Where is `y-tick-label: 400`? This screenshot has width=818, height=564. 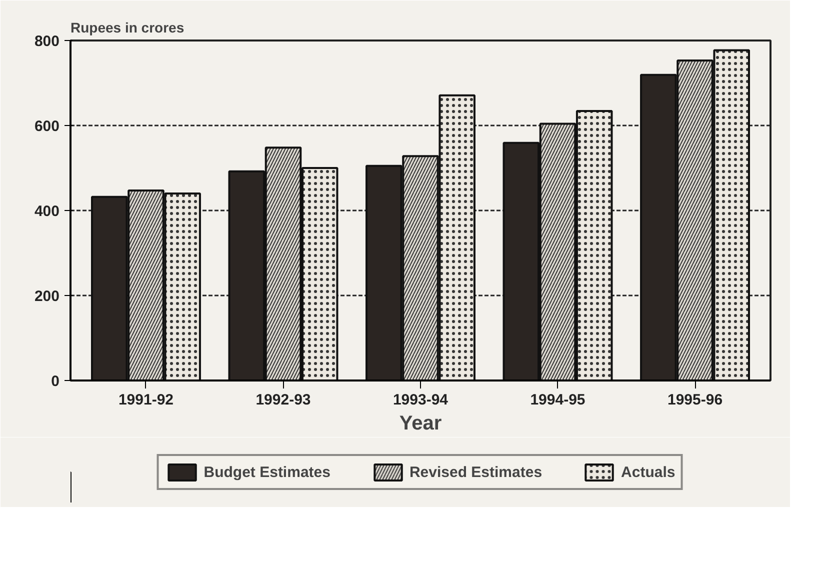 y-tick-label: 400 is located at coordinates (47, 211).